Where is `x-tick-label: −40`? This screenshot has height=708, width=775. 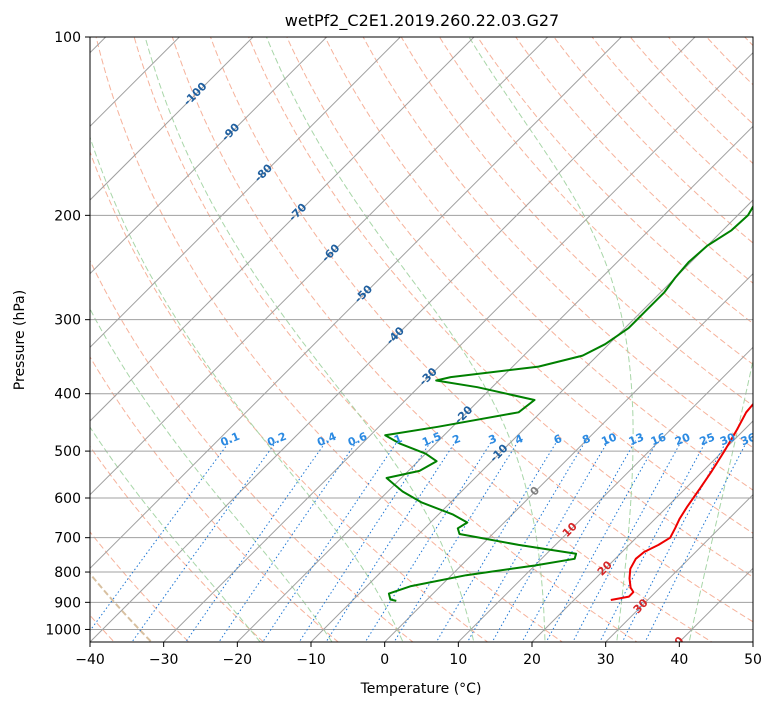 x-tick-label: −40 is located at coordinates (90, 660).